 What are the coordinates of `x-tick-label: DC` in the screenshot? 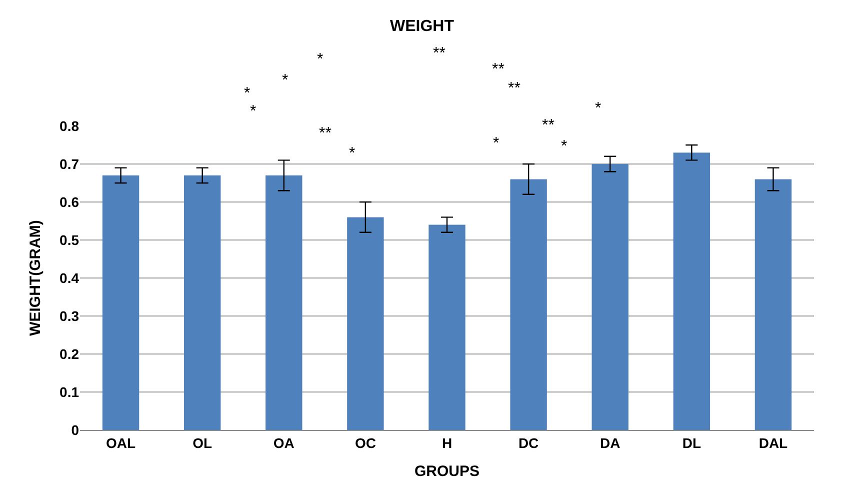 It's located at (528, 442).